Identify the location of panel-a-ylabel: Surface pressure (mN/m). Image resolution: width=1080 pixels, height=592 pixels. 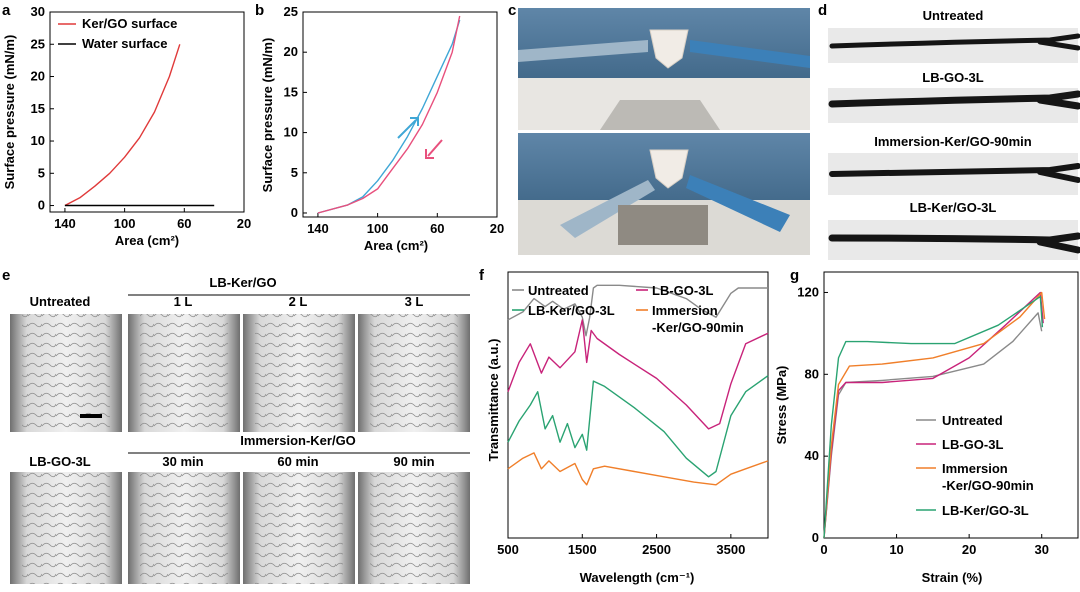
(9, 112).